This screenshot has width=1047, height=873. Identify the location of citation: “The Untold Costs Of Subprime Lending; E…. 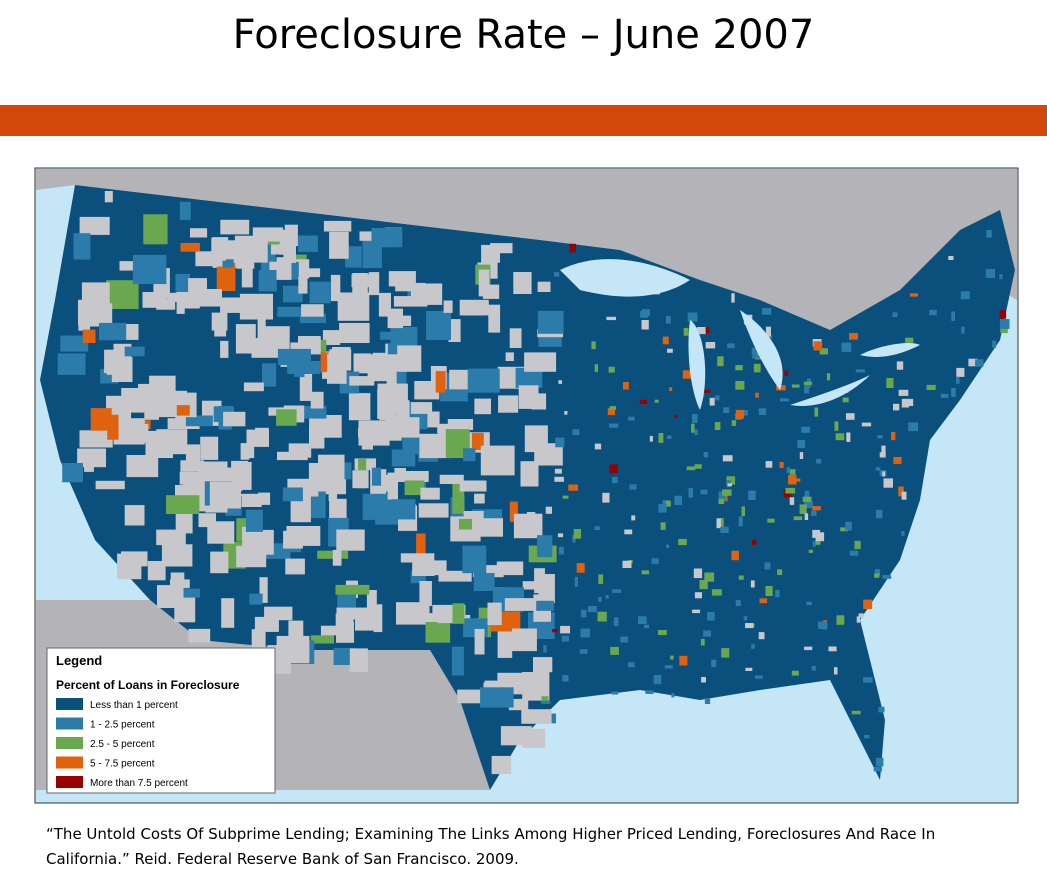
(491, 846).